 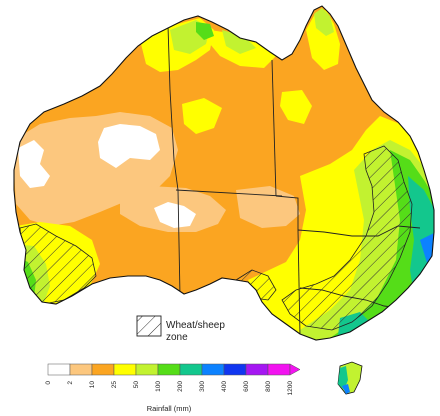 I want to click on border-sa-qld, so click(x=287, y=212).